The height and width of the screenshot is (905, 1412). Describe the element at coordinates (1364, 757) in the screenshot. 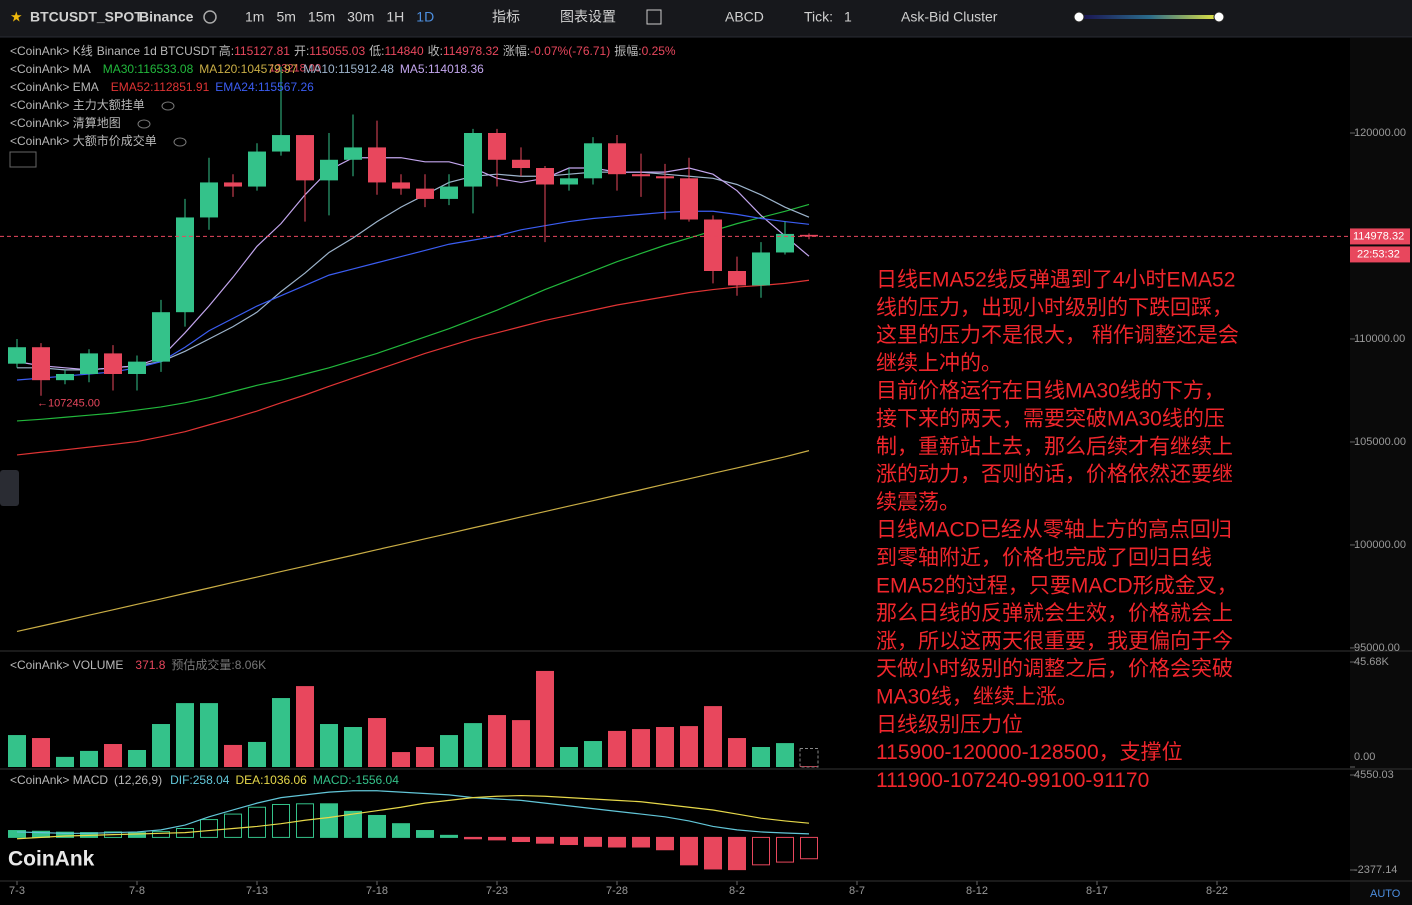

I see `y-tick-label: 0.00` at that location.